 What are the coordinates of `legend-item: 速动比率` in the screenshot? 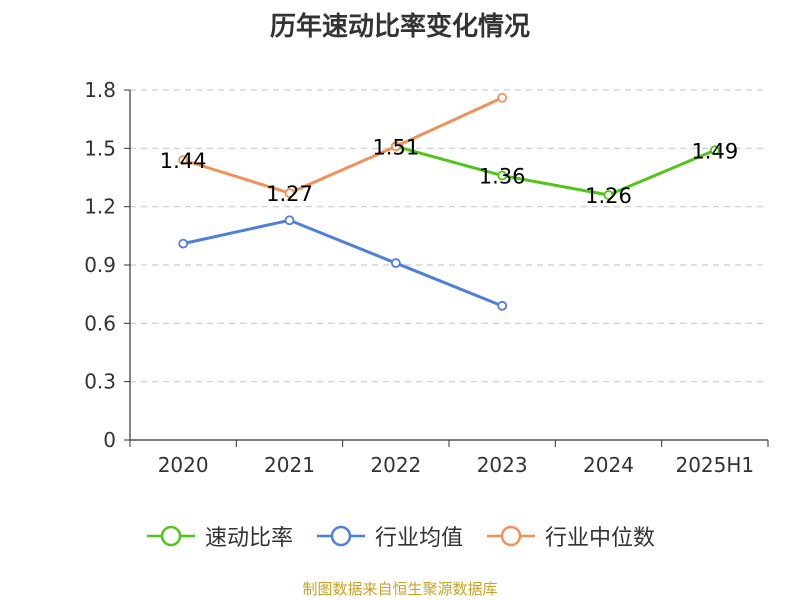 It's located at (219, 536).